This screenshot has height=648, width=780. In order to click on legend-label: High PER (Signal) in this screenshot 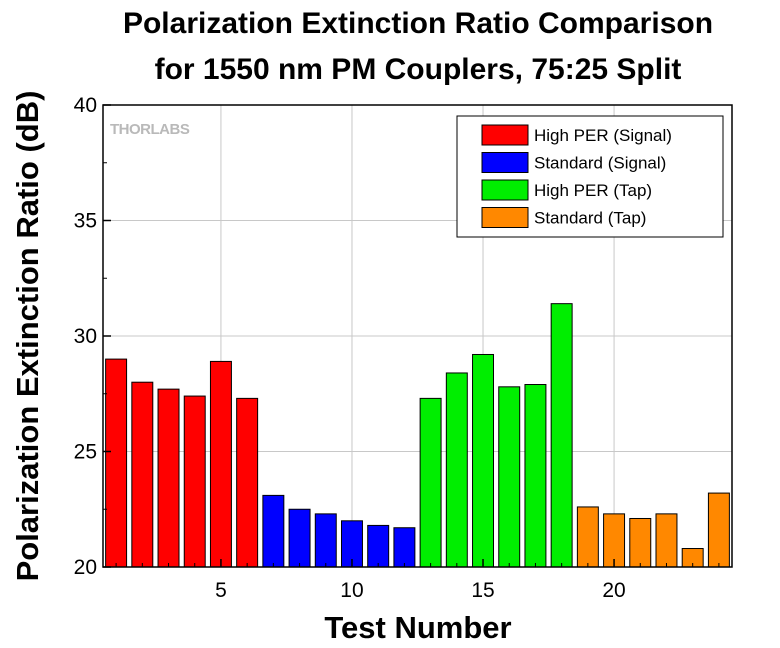, I will do `click(603, 135)`.